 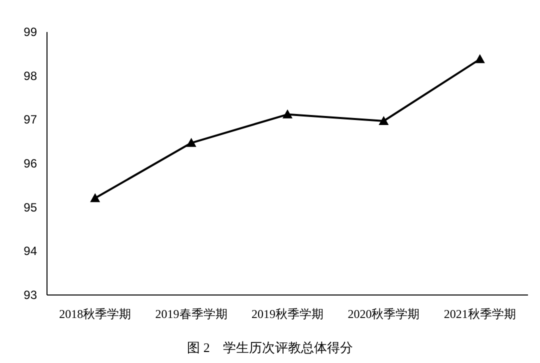 What do you see at coordinates (30, 75) in the screenshot?
I see `y-tick: 98` at bounding box center [30, 75].